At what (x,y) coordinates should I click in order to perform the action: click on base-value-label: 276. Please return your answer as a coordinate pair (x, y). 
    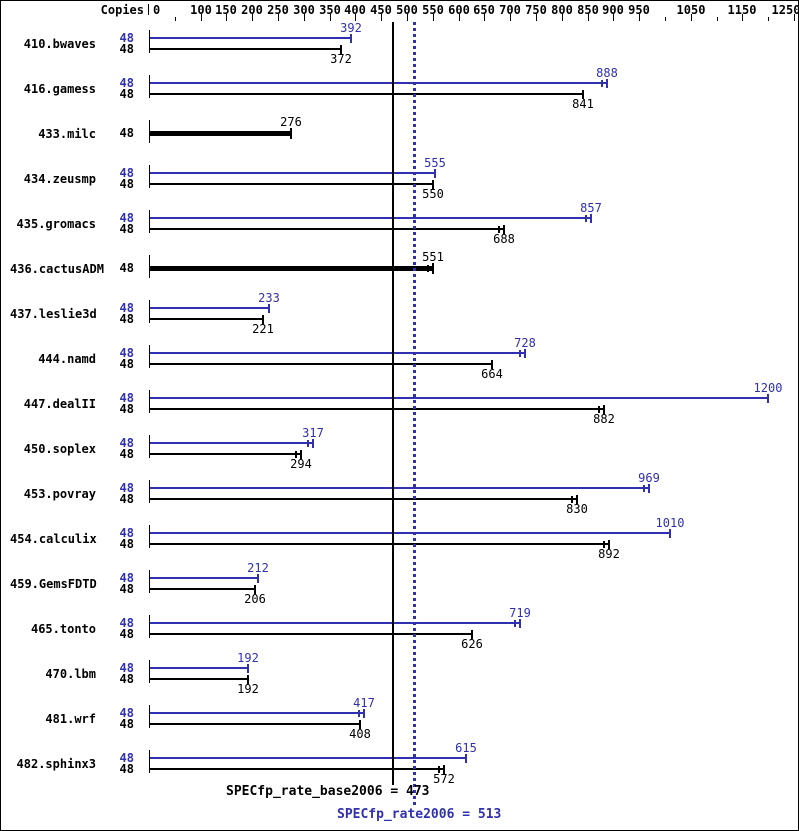
    Looking at the image, I should click on (291, 122).